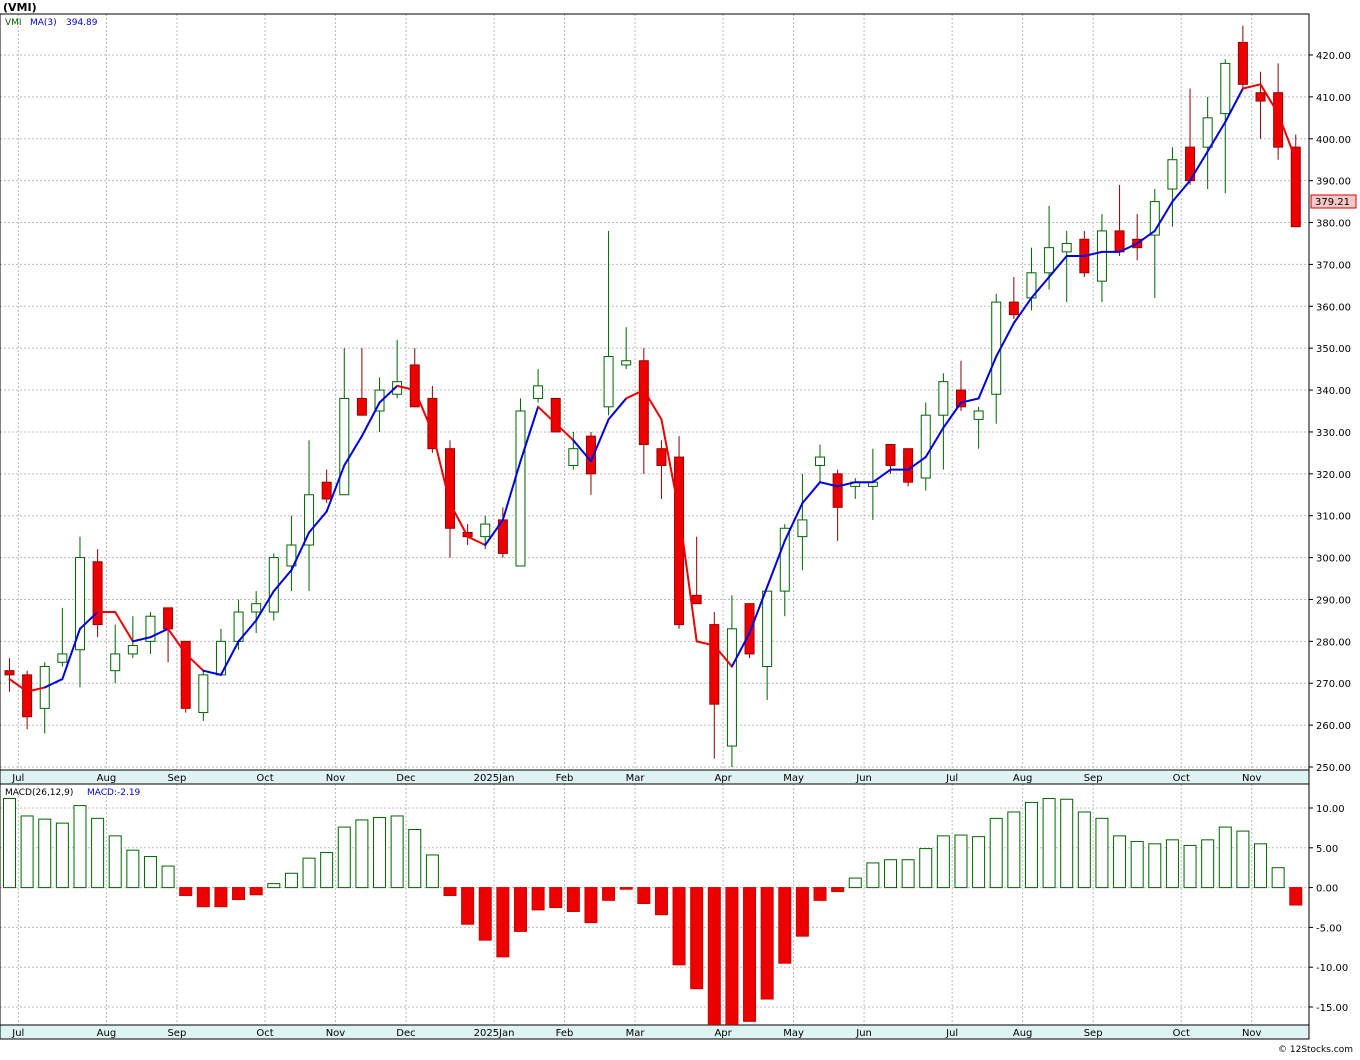  I want to click on macd-tick-label: 0.00, so click(1327, 889).